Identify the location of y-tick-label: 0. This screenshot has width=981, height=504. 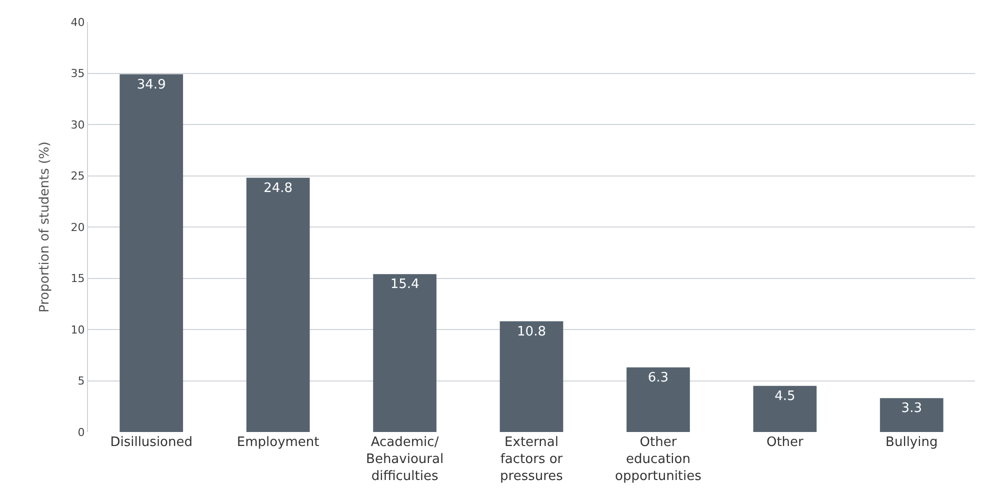
(81, 432).